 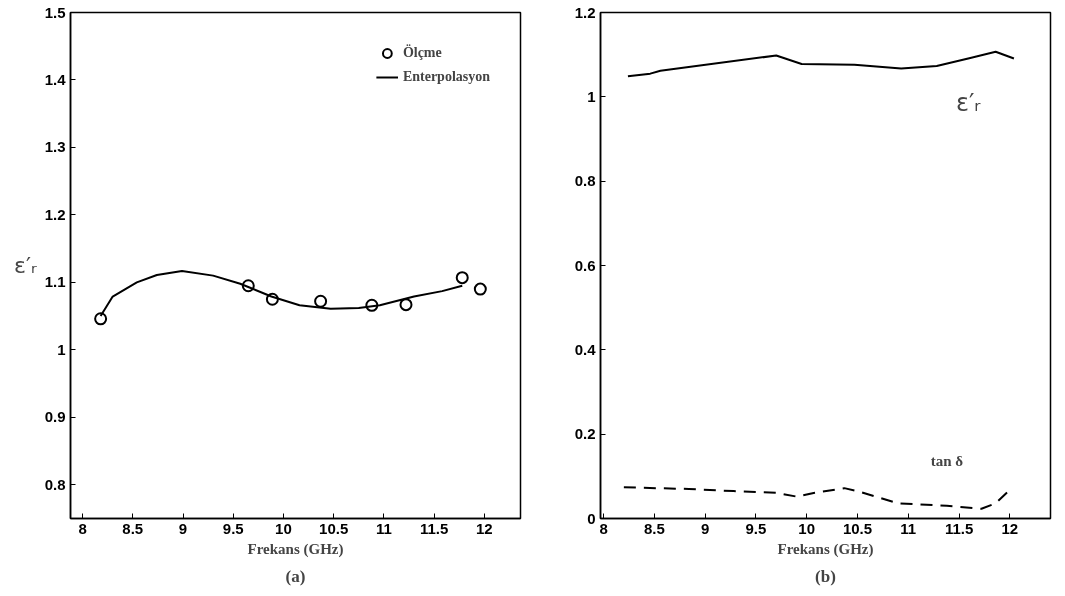 I want to click on y-tick-label: 1.1, so click(x=55, y=282).